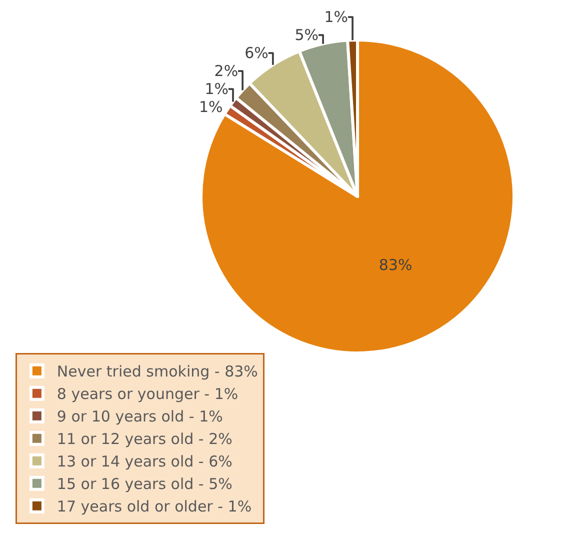 This screenshot has height=539, width=563. Describe the element at coordinates (144, 461) in the screenshot. I see `legend-label: 13 or 14 years old - 6%` at that location.